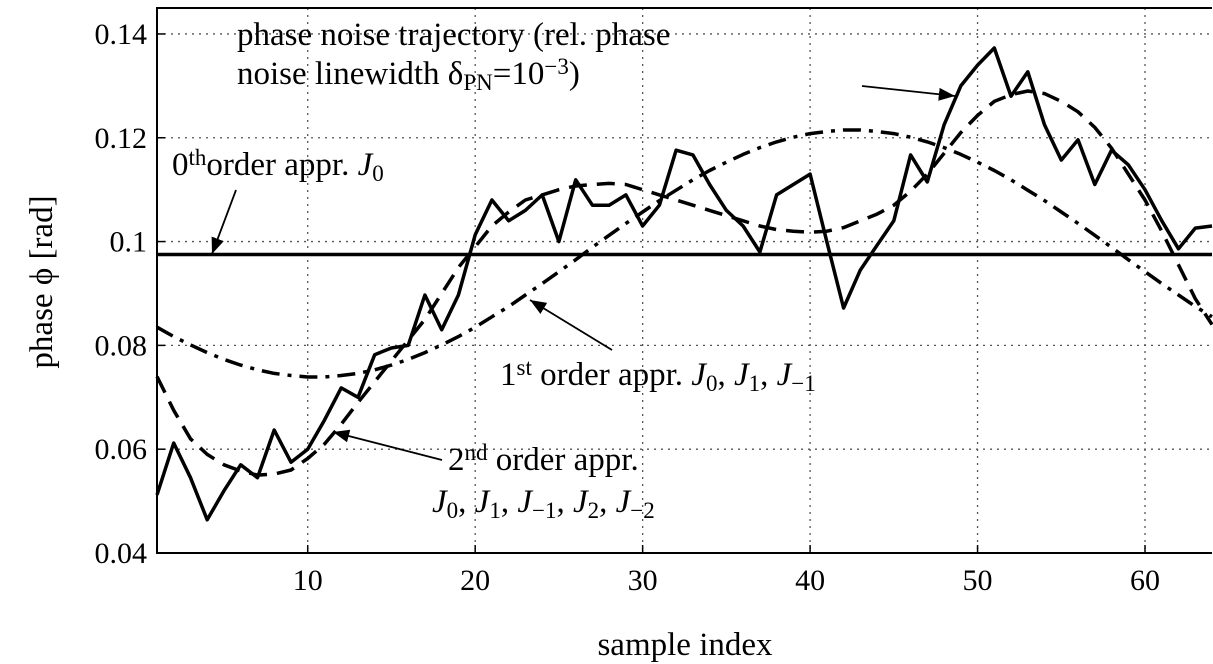 This screenshot has width=1213, height=664. I want to click on annotation-text: 0thorder appr. J0, so click(278, 166).